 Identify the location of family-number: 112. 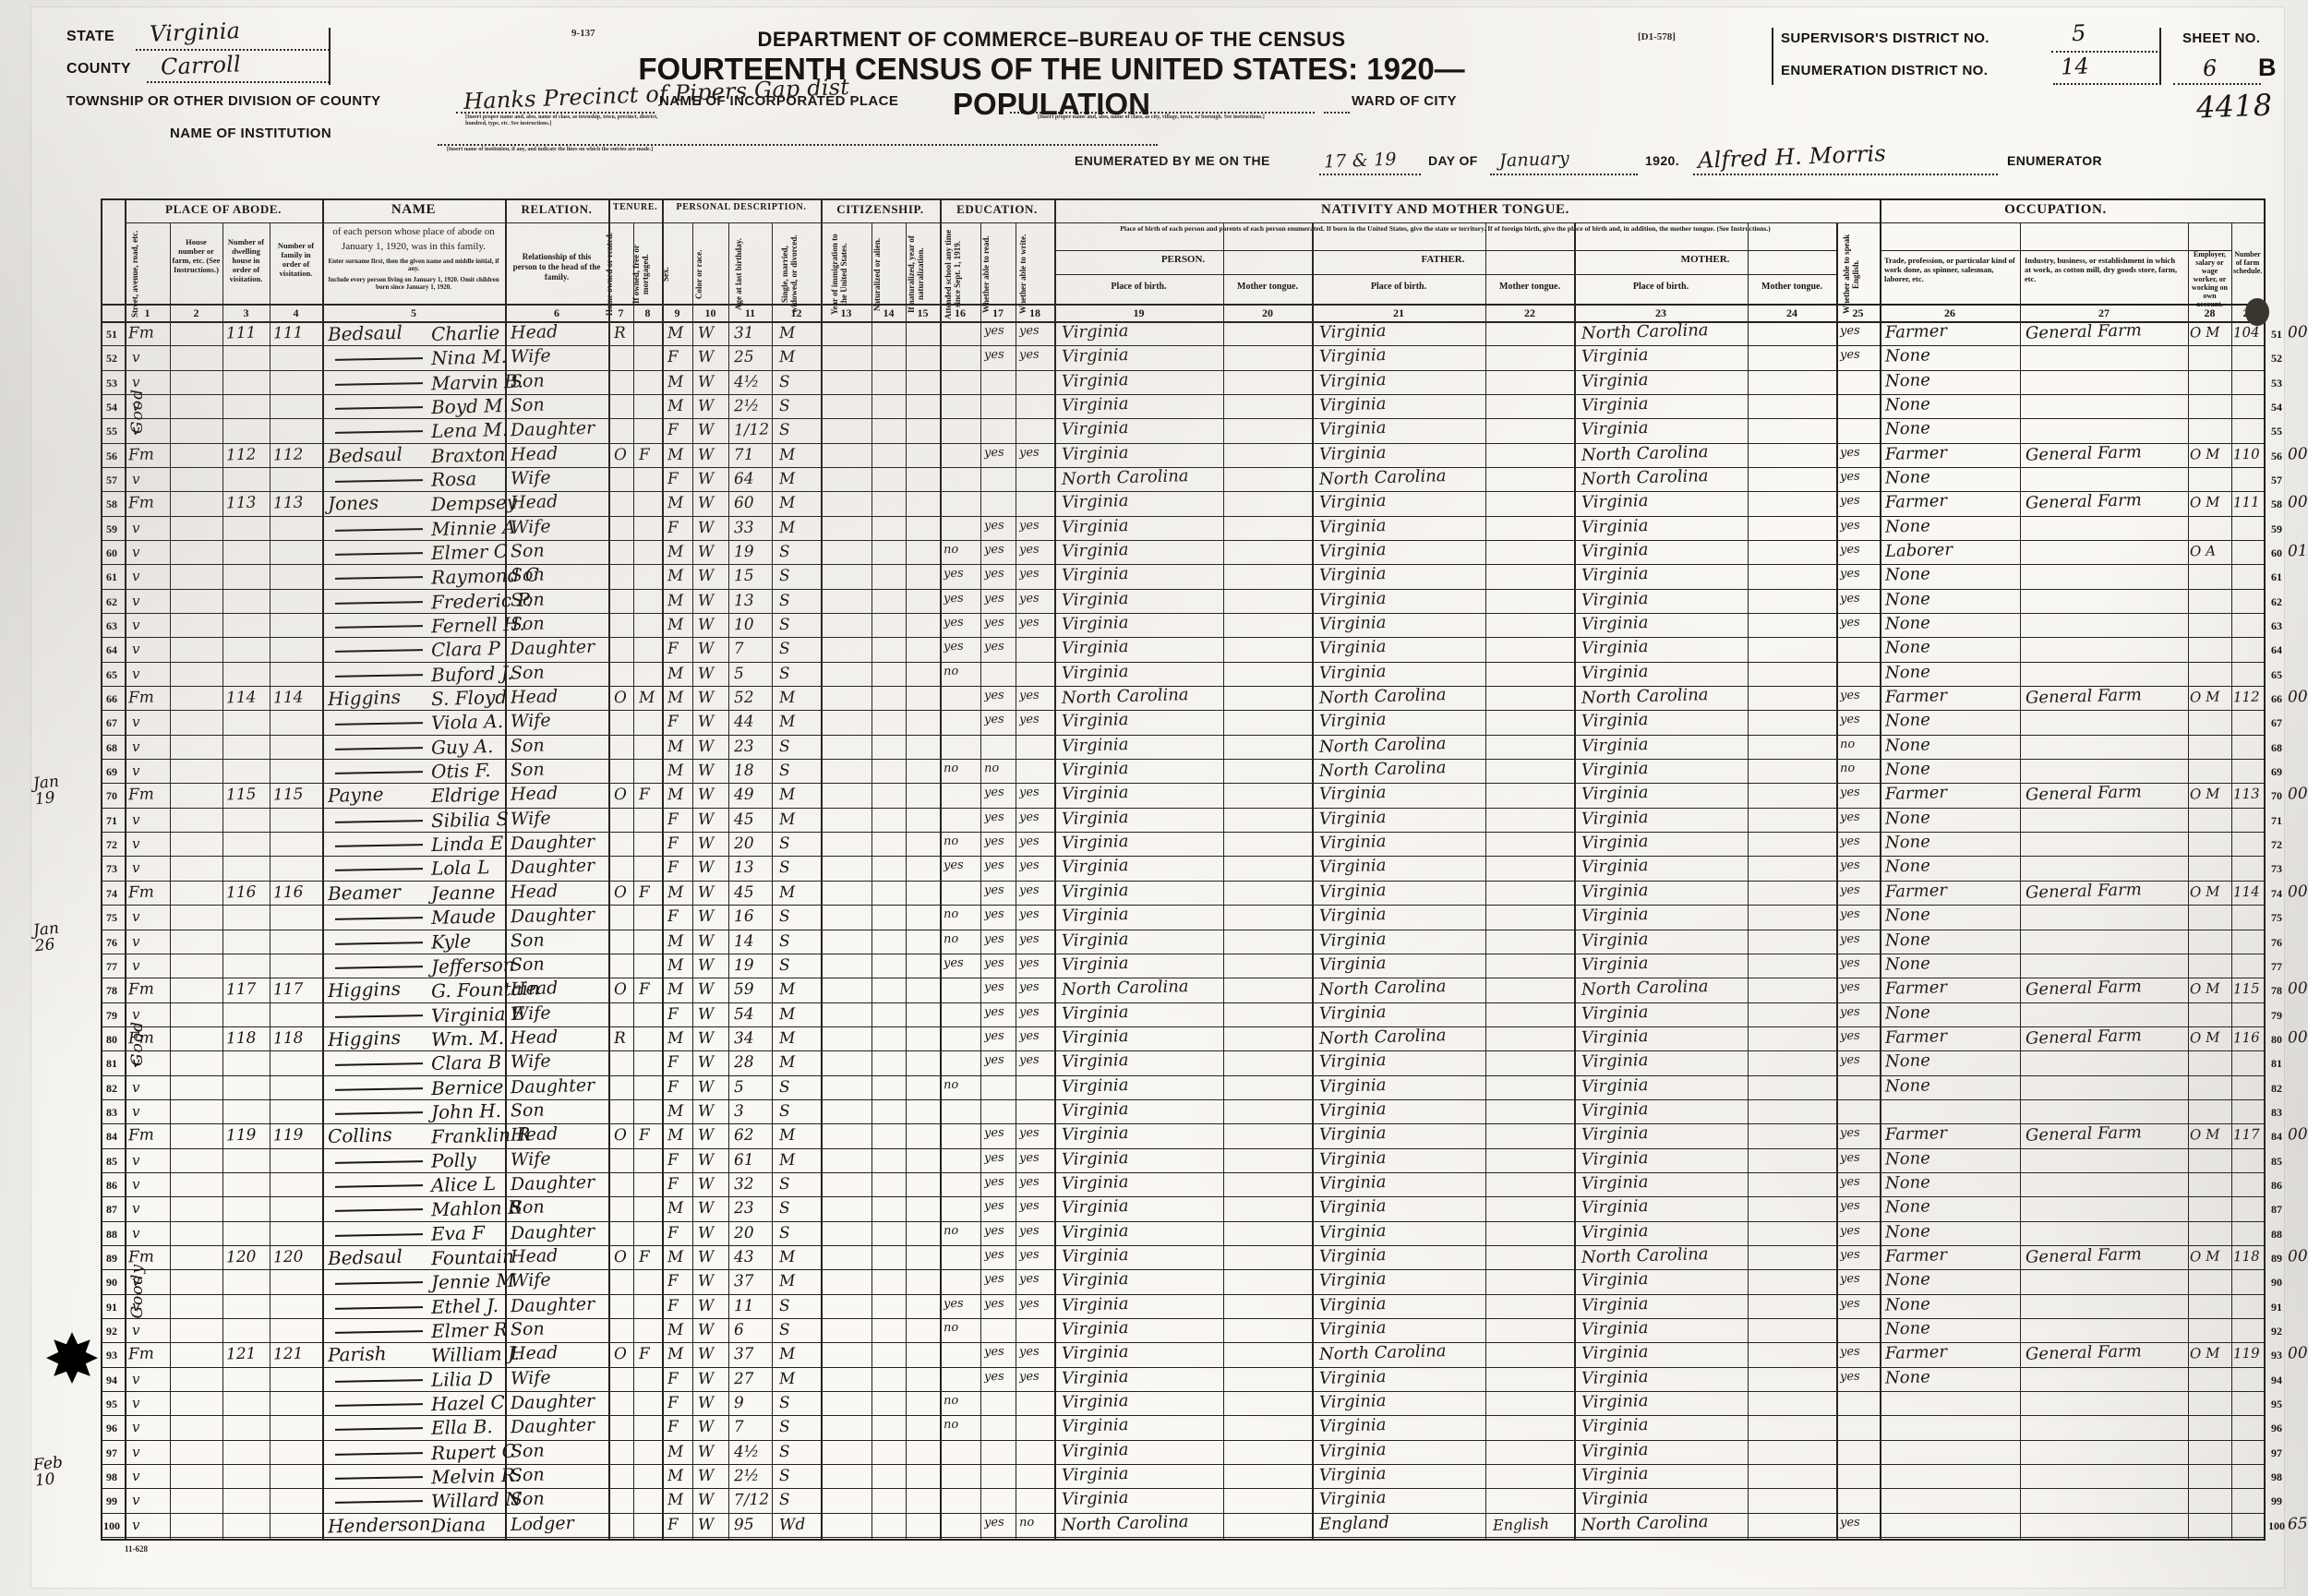
(288, 455).